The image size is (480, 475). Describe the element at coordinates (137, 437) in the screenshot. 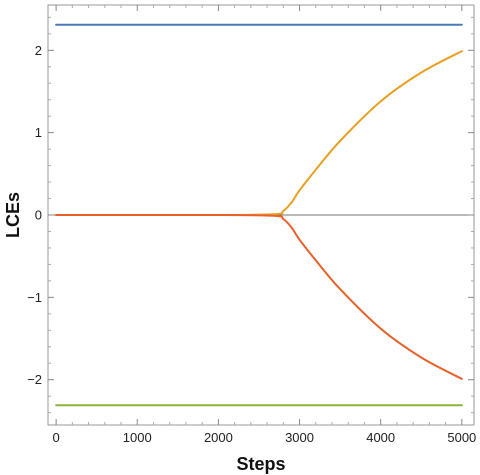

I see `x-tick-label: 1000` at that location.